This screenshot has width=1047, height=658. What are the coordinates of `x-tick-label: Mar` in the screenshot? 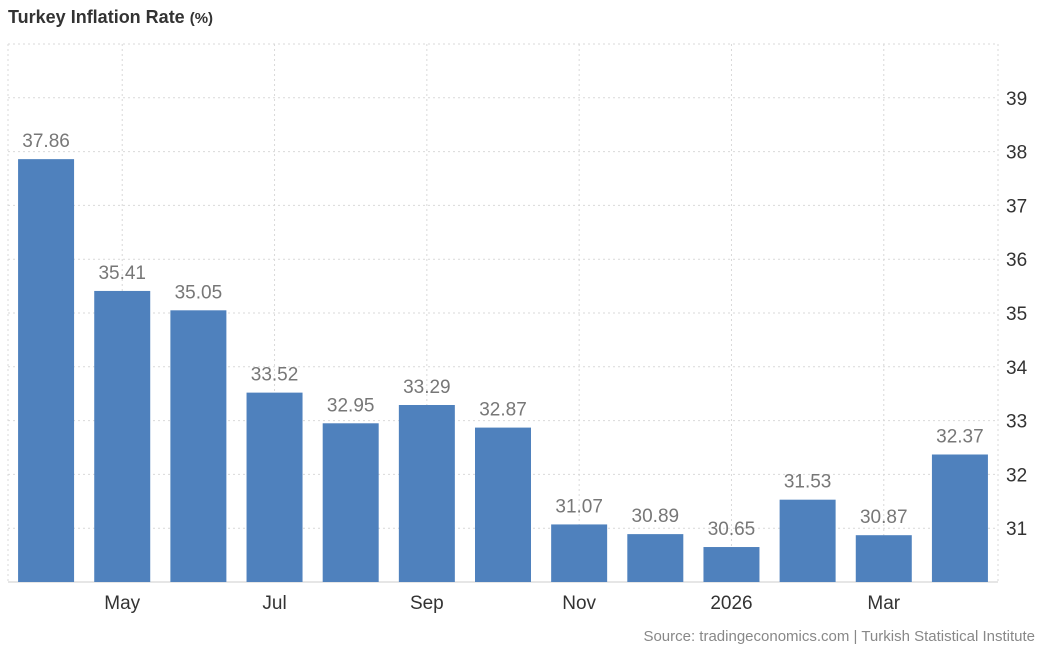 It's located at (883, 603).